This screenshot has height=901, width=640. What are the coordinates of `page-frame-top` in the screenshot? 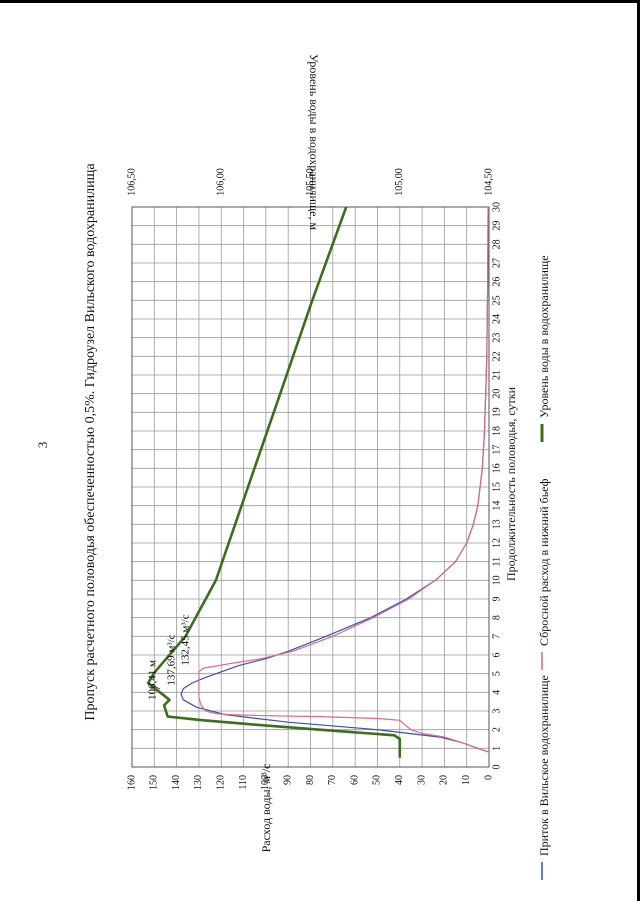 It's located at (320, 1).